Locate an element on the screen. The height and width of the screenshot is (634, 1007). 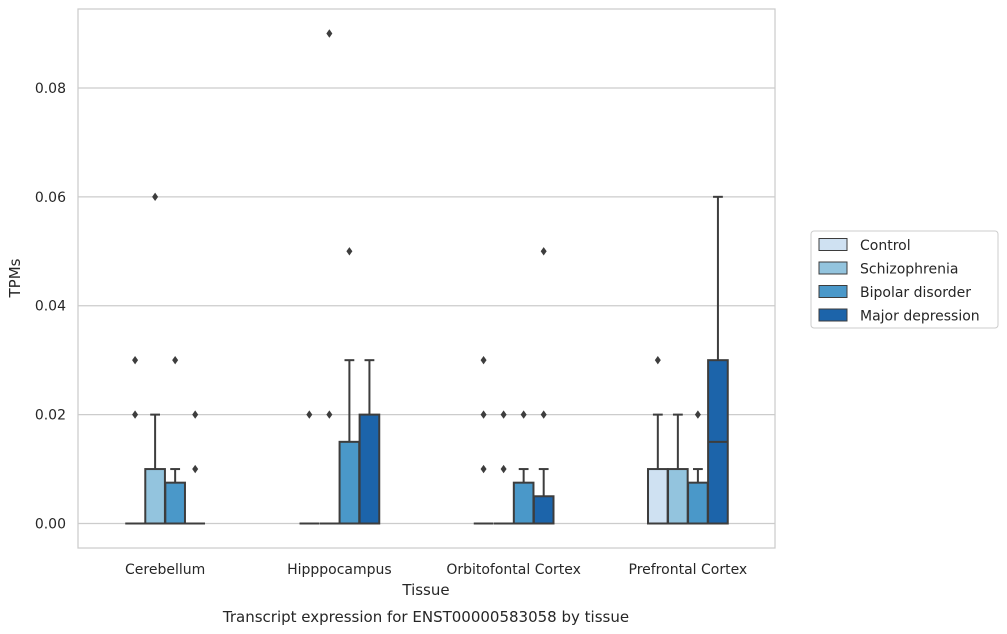
y-tick-label: 0.08 is located at coordinates (50, 89).